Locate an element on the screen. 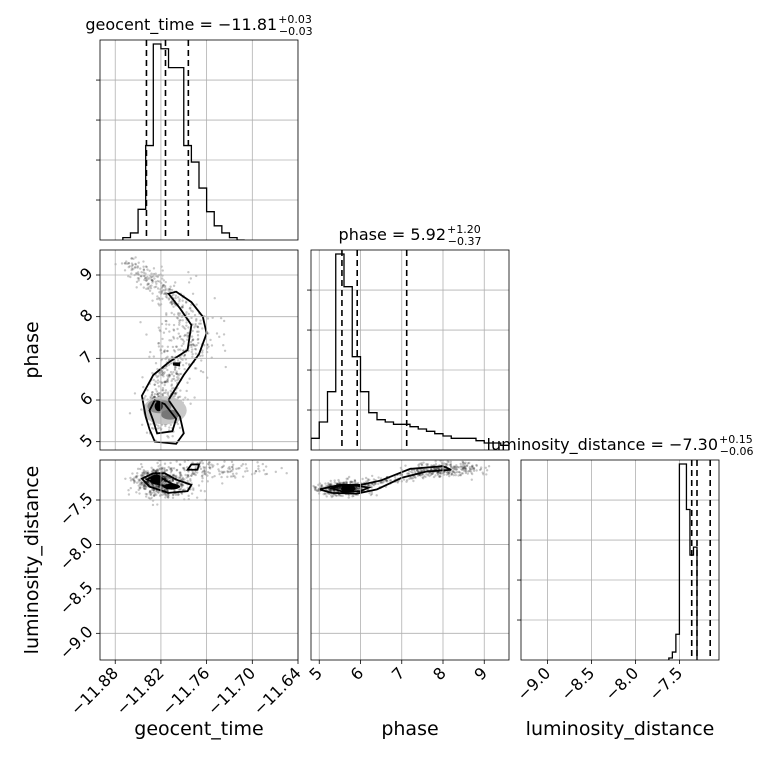 Image resolution: width=760 pixels, height=760 pixels. xtick-label-luminosity_distance: −8.0 is located at coordinates (621, 683).